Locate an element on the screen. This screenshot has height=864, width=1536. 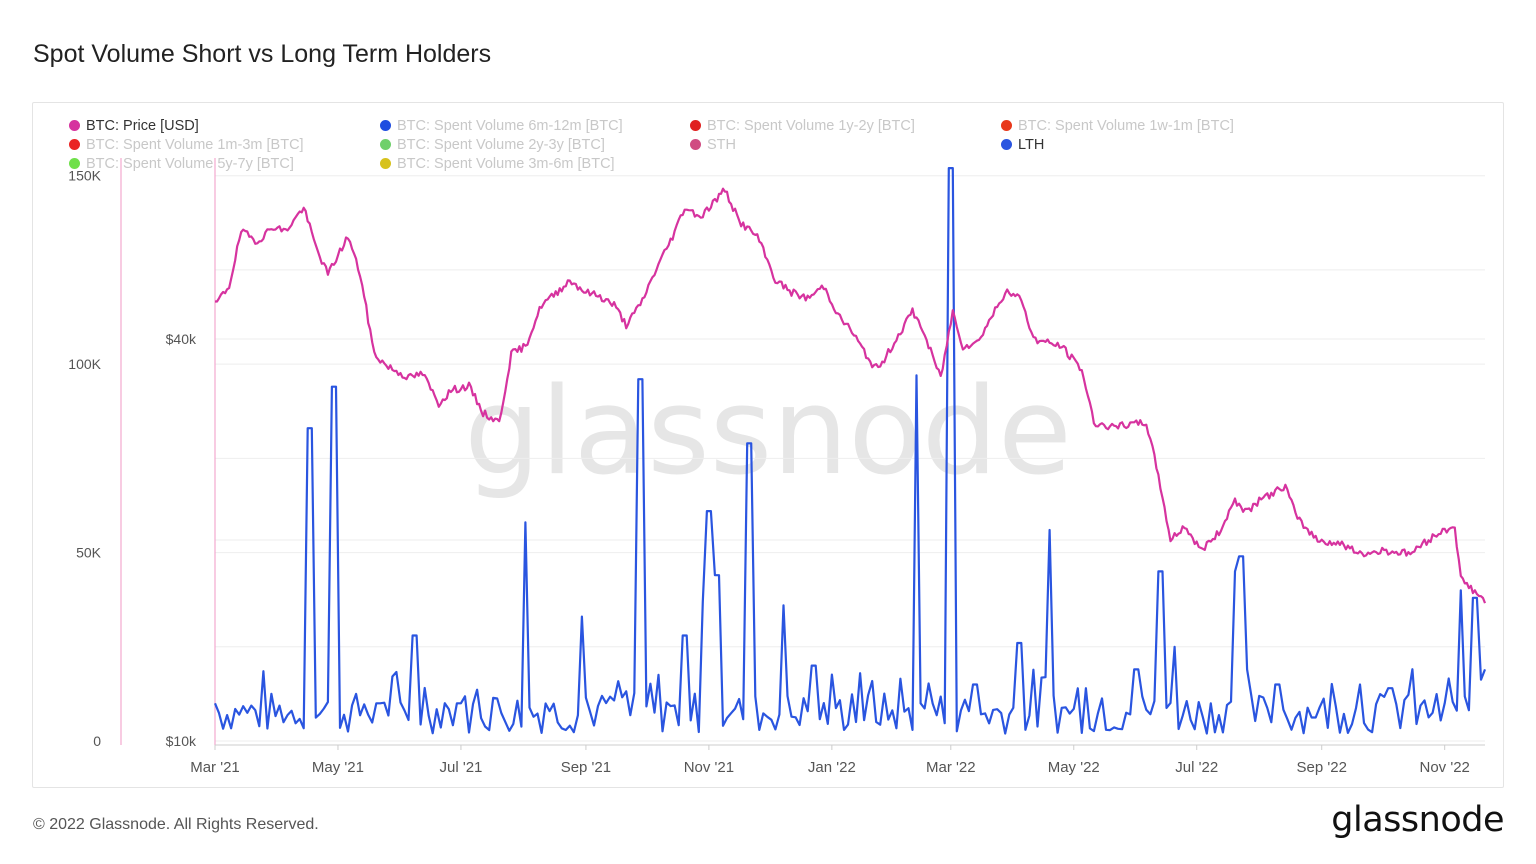
x-axis-tick-label: Nov '22 is located at coordinates (1444, 767).